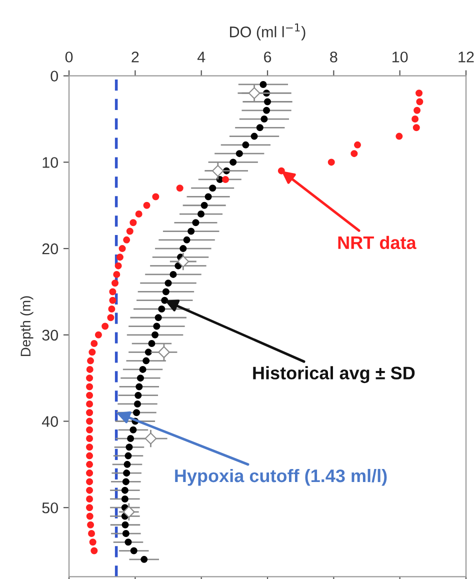  What do you see at coordinates (466, 57) in the screenshot?
I see `x-tick-label: 12` at bounding box center [466, 57].